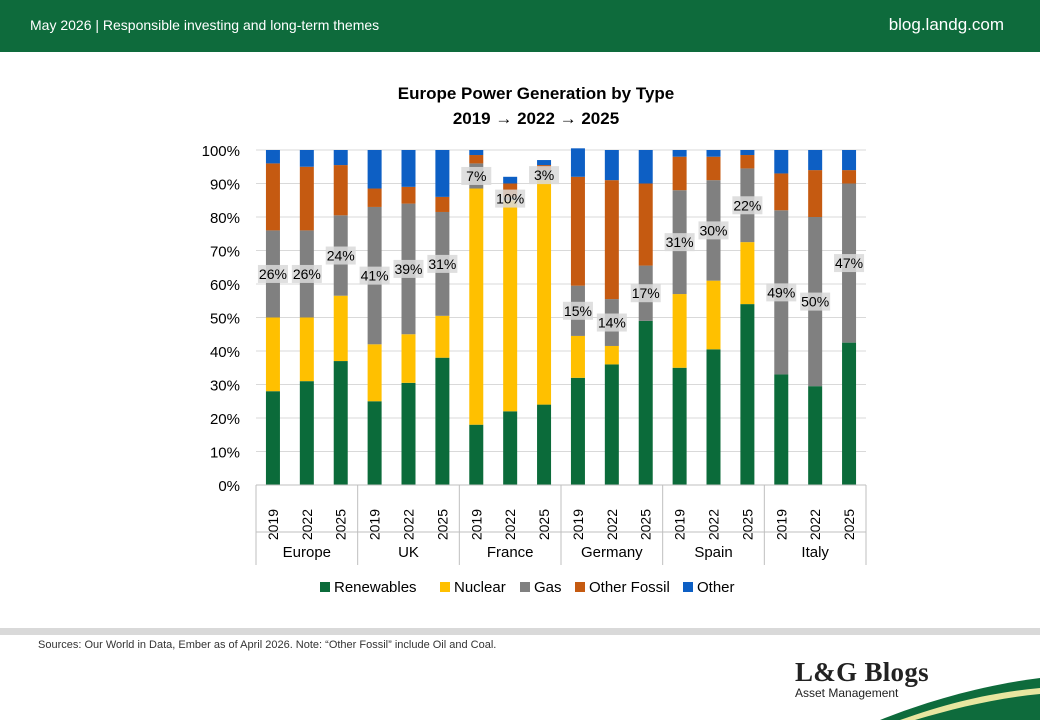  What do you see at coordinates (520, 631) in the screenshot?
I see `footer-divider` at bounding box center [520, 631].